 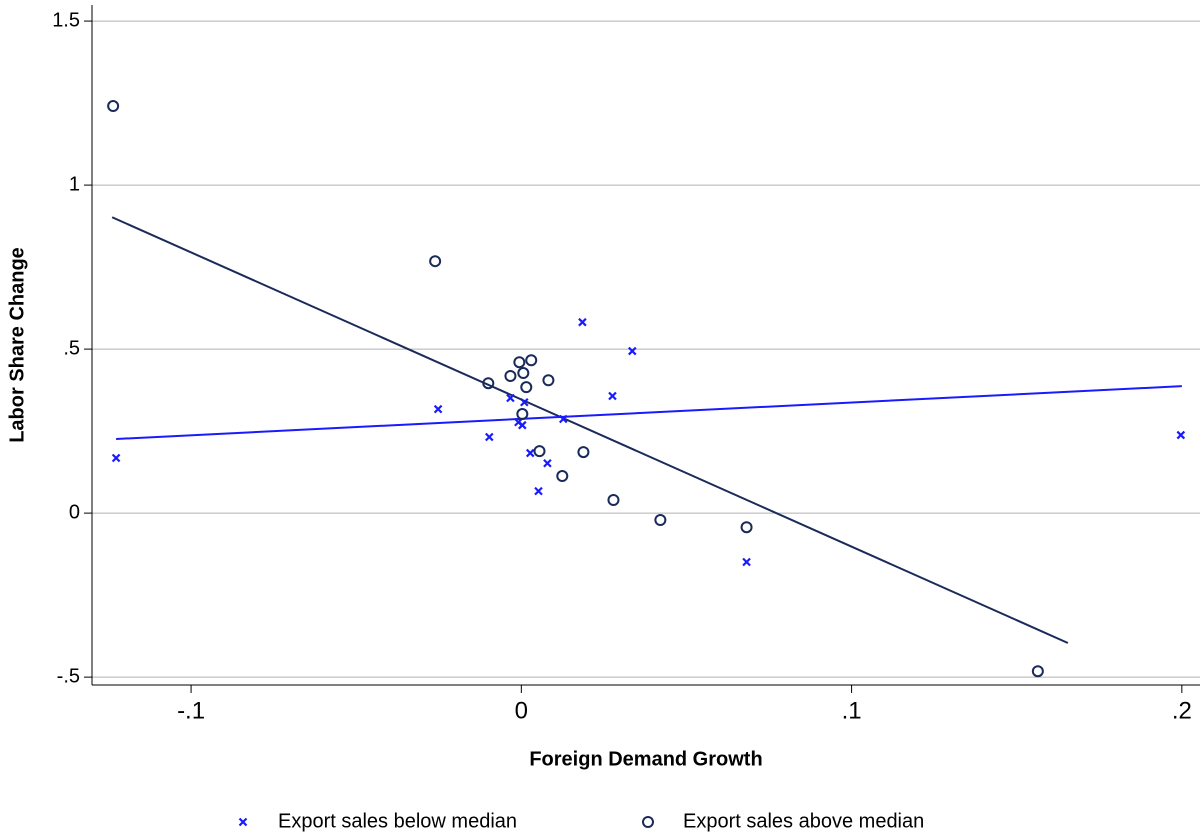 What do you see at coordinates (74, 184) in the screenshot?
I see `y-tick-label: 1` at bounding box center [74, 184].